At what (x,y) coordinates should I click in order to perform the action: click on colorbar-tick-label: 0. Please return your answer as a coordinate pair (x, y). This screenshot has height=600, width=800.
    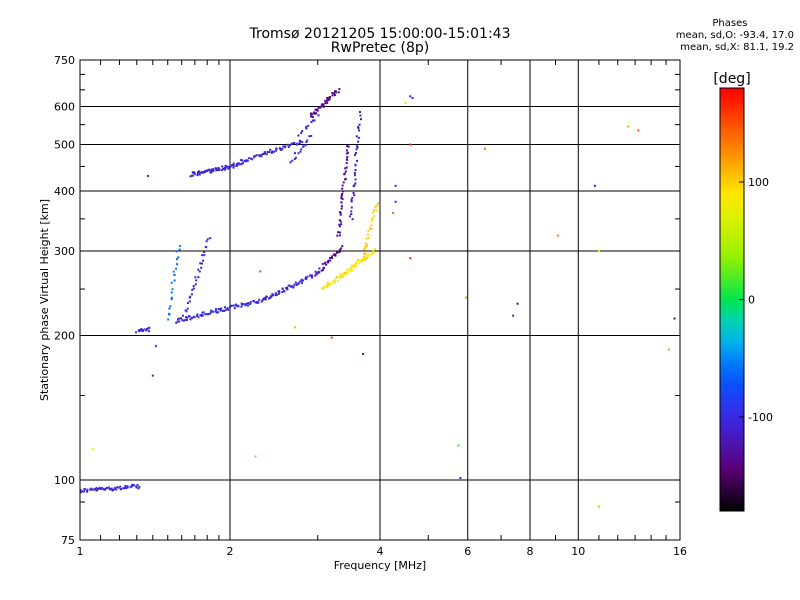
    Looking at the image, I should click on (751, 300).